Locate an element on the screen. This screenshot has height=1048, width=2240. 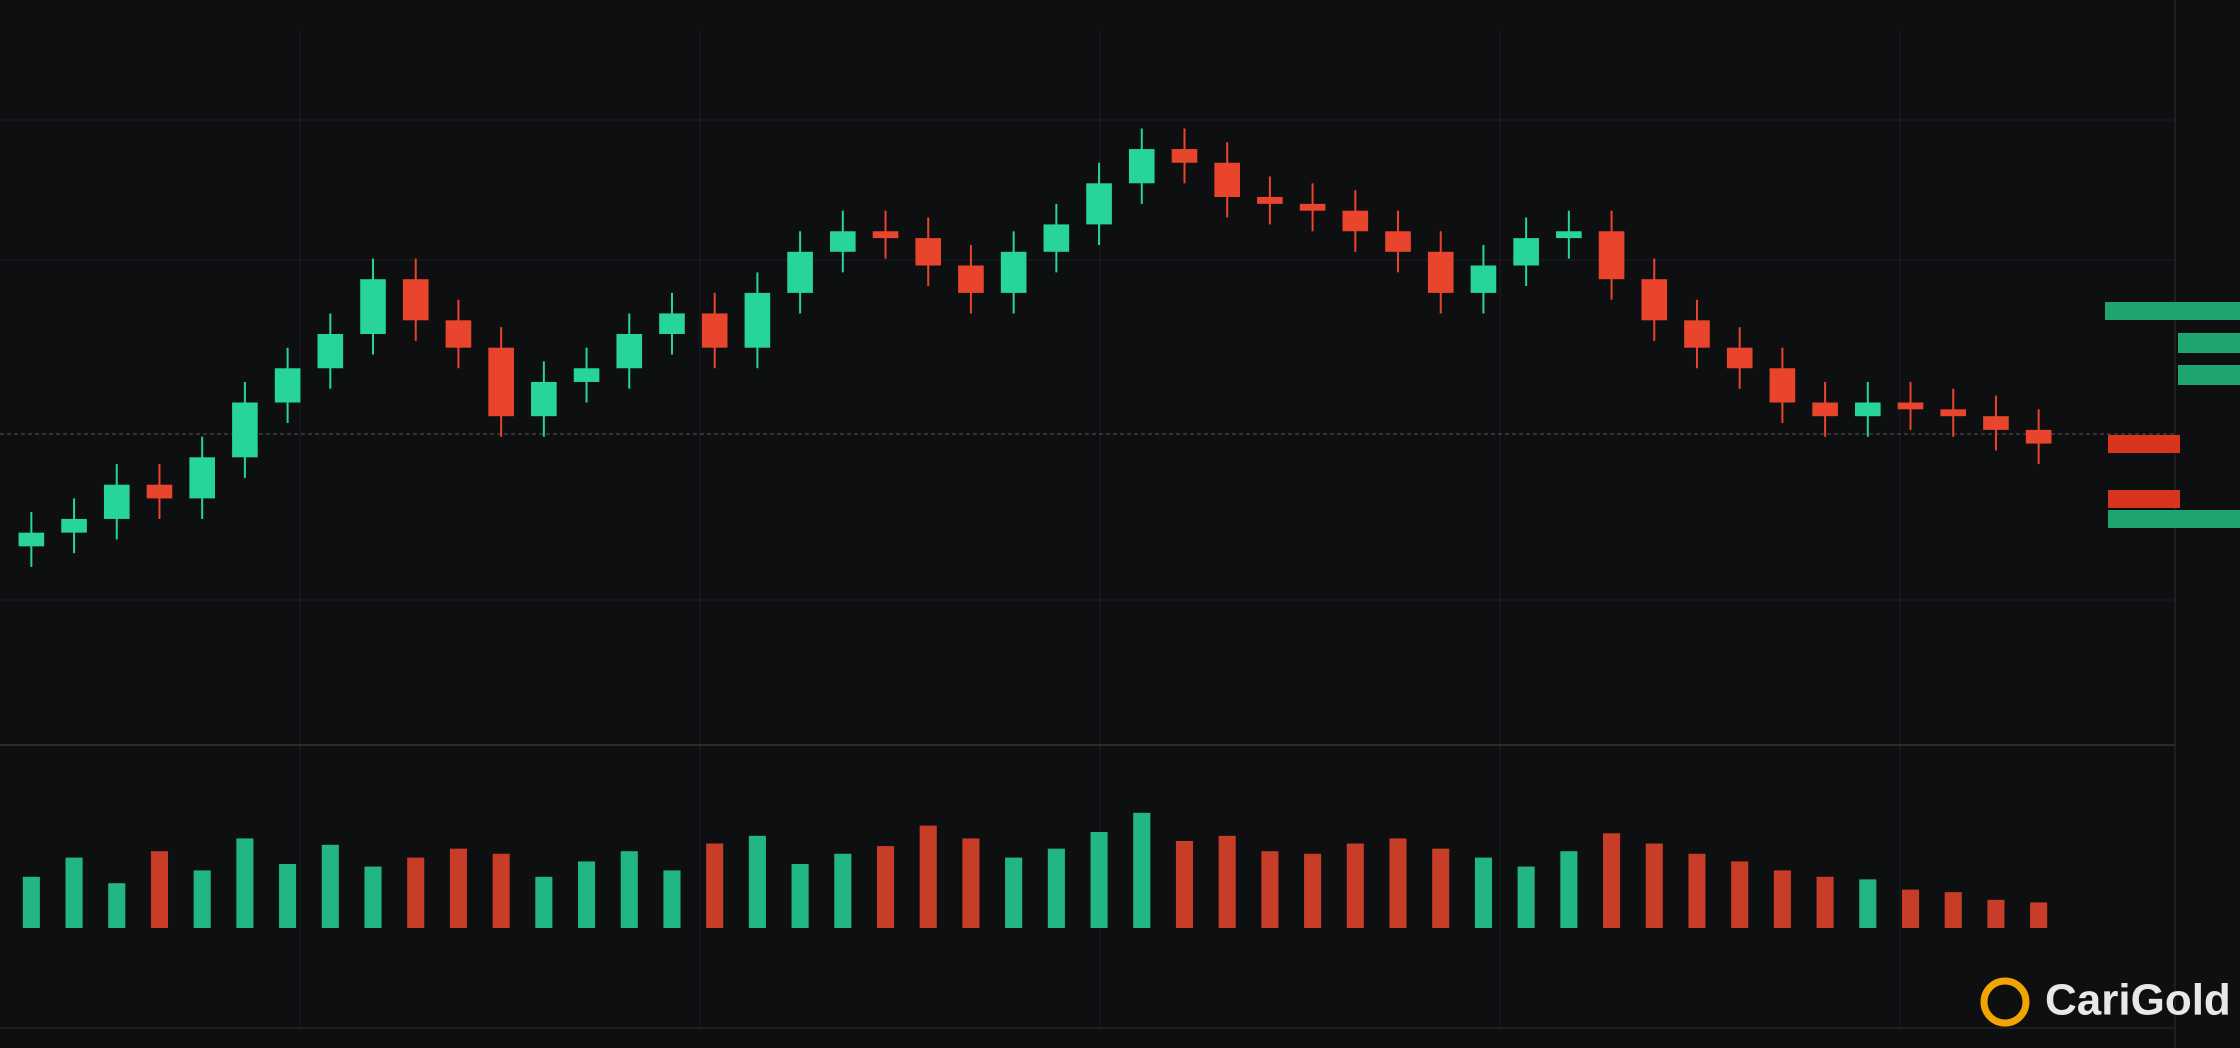
watermark: CariGold is located at coordinates (2105, 1001).